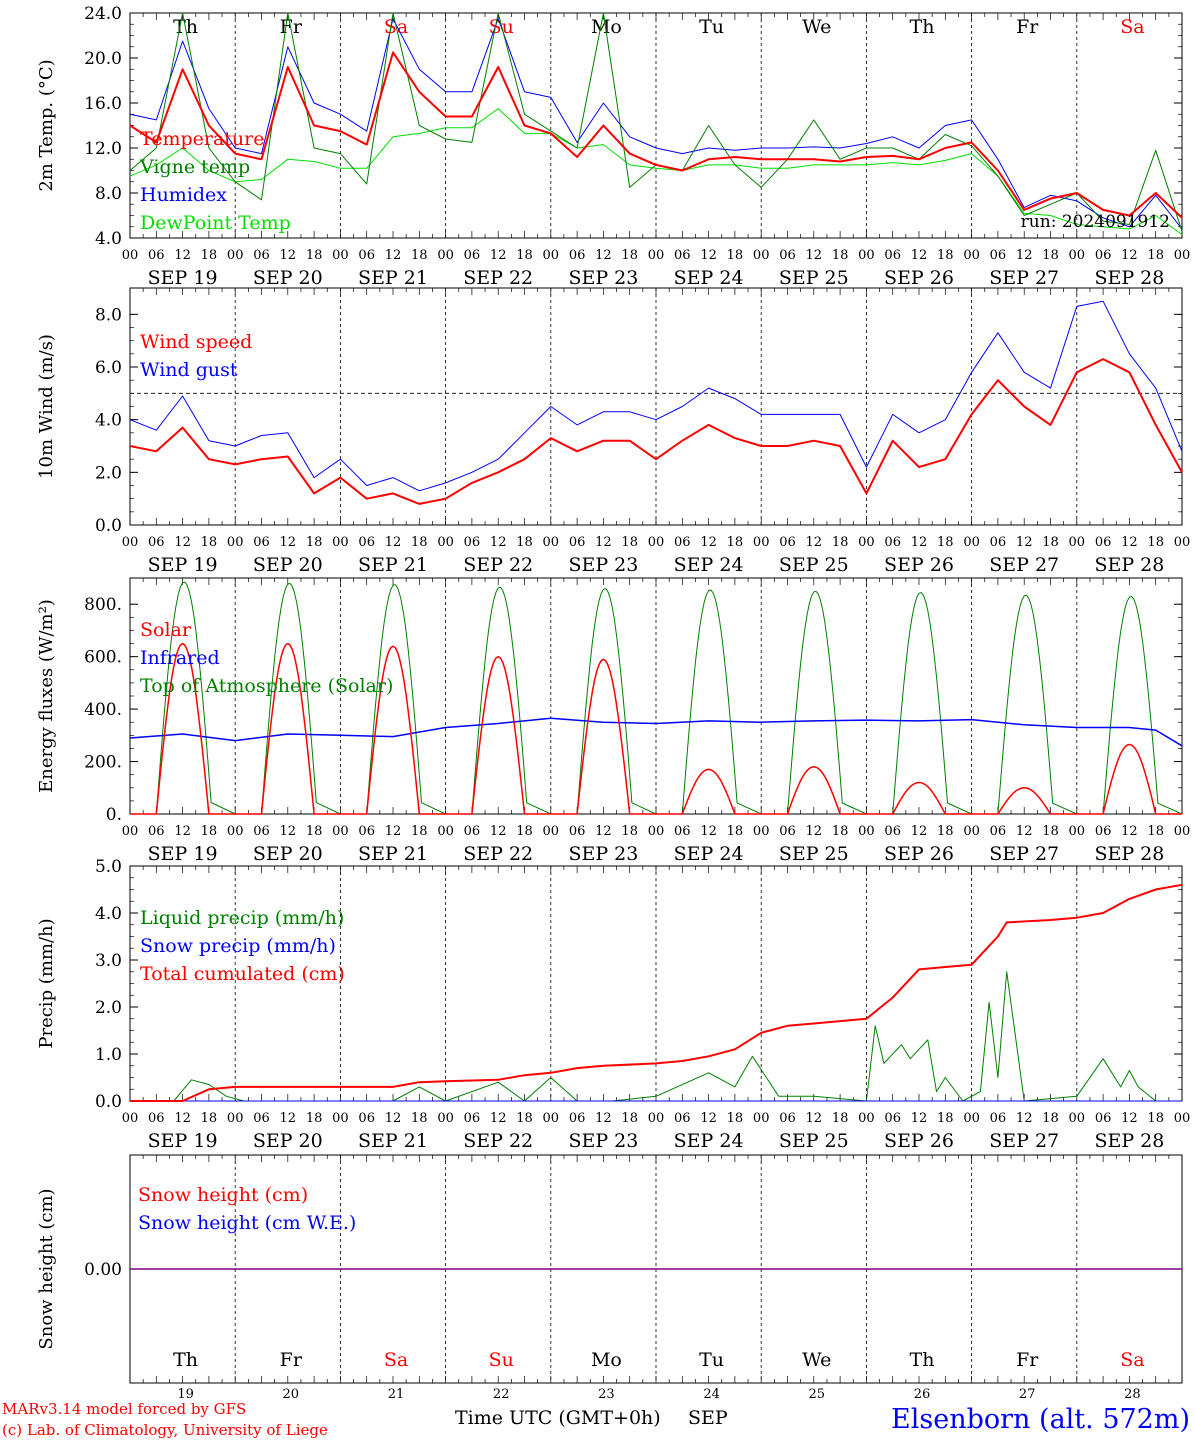 The image size is (1194, 1440). I want to click on y-tick-label: 600., so click(103, 658).